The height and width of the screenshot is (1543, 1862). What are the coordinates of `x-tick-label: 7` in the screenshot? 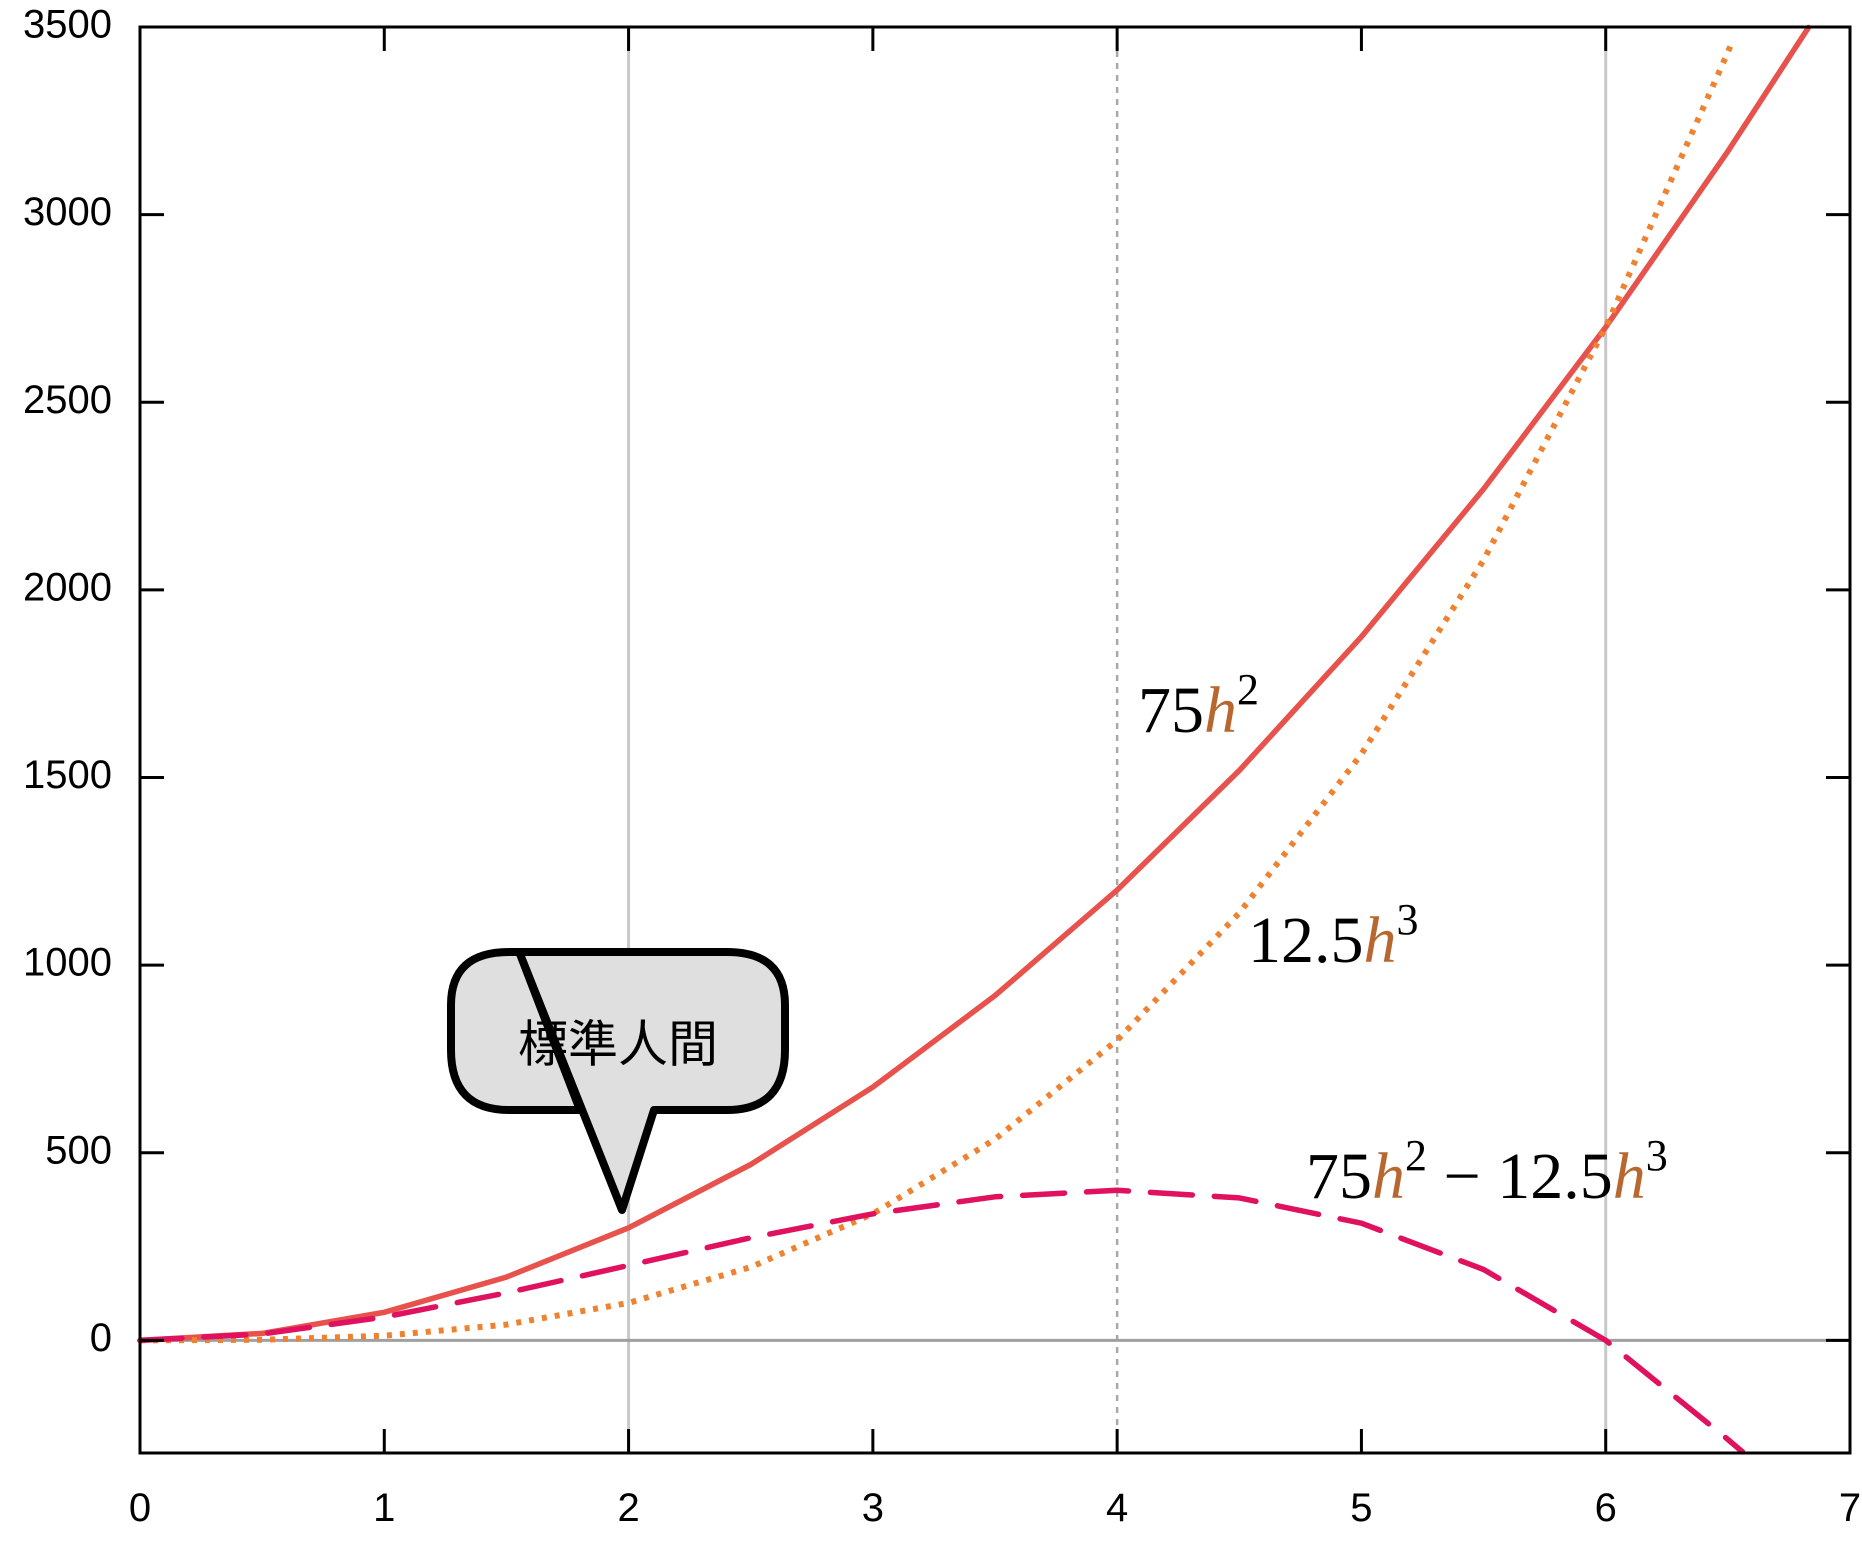 It's located at (1850, 1508).